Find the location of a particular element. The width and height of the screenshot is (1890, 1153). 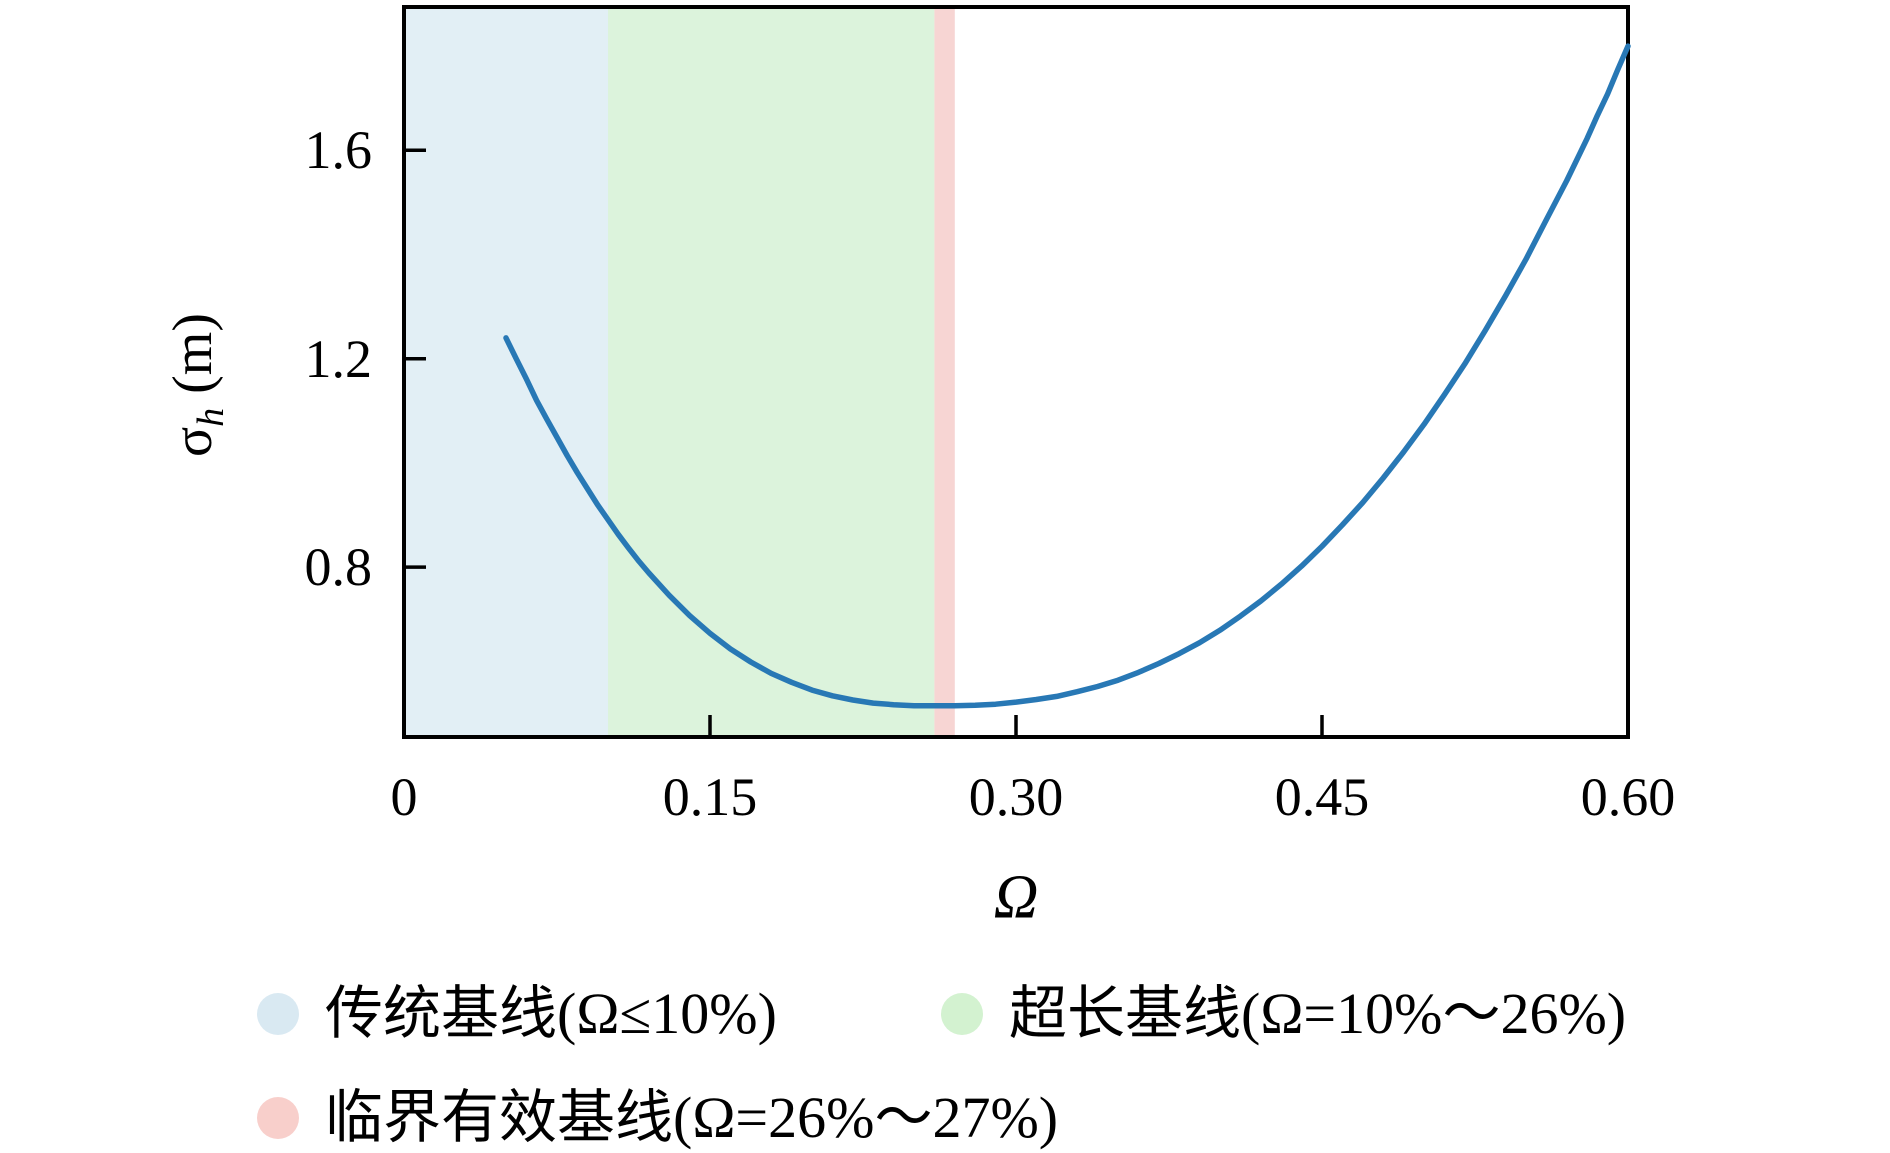

legend-label-critical-effective-baseline: 临界有效基线(Ω=26%～27%) is located at coordinates (692, 1117).